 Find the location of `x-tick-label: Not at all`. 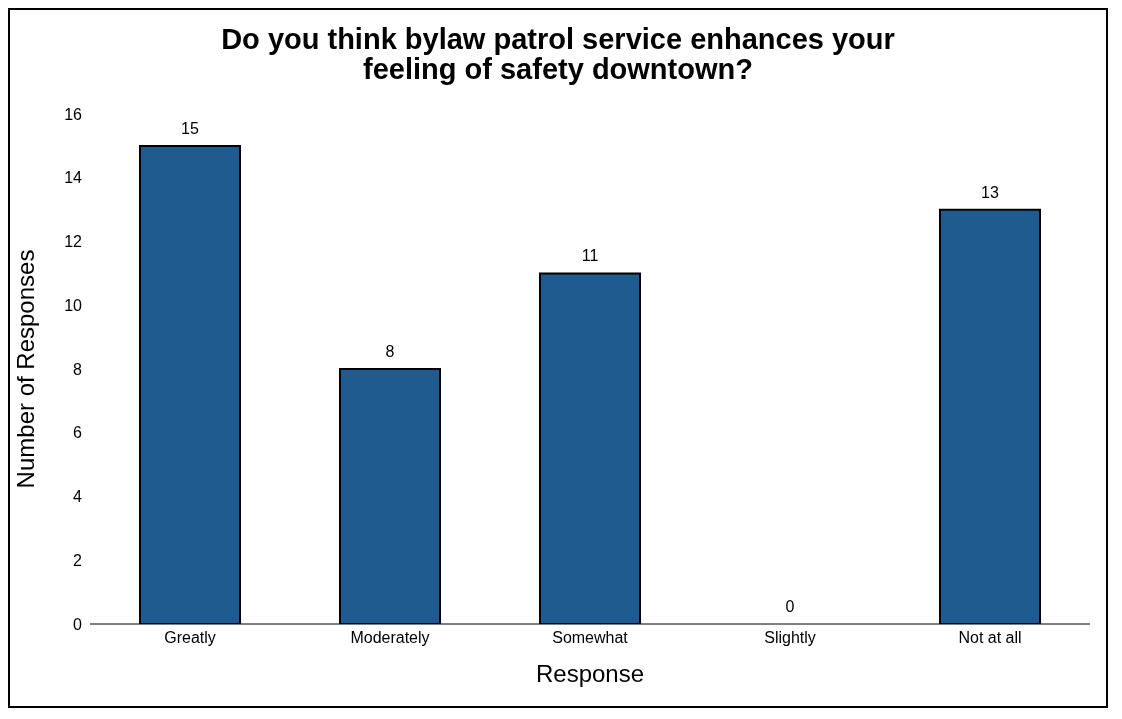

x-tick-label: Not at all is located at coordinates (990, 638).